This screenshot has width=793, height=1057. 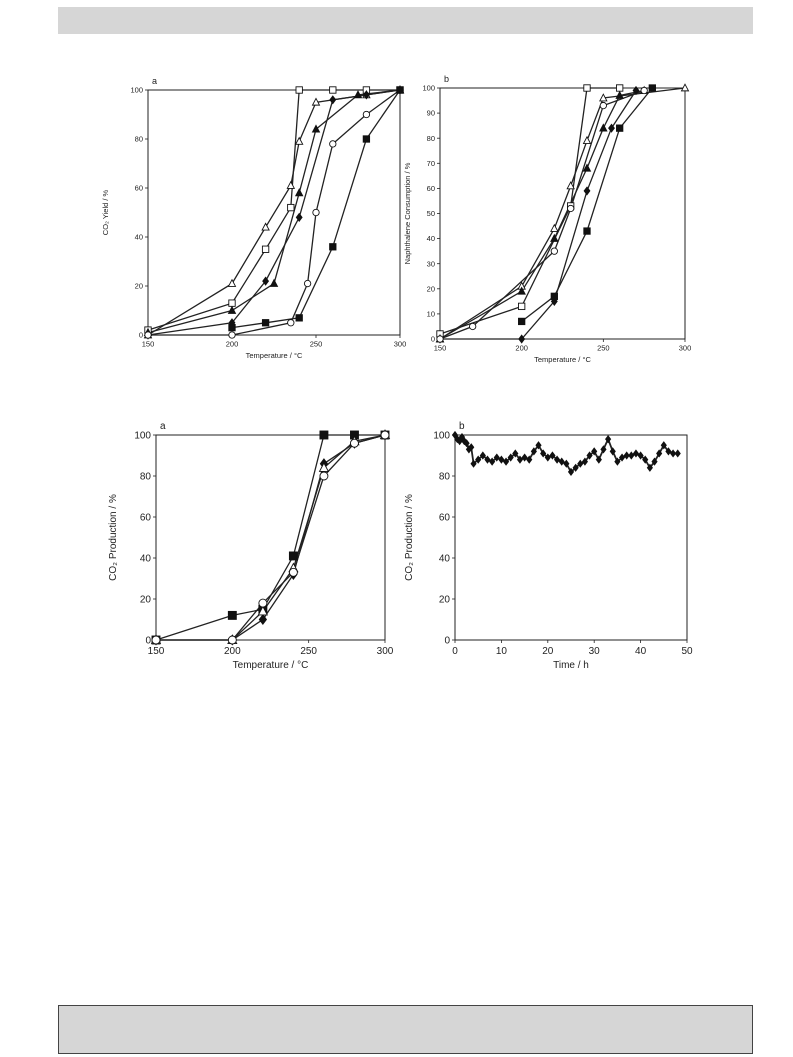 I want to click on x-tick-label: 30, so click(x=595, y=651).